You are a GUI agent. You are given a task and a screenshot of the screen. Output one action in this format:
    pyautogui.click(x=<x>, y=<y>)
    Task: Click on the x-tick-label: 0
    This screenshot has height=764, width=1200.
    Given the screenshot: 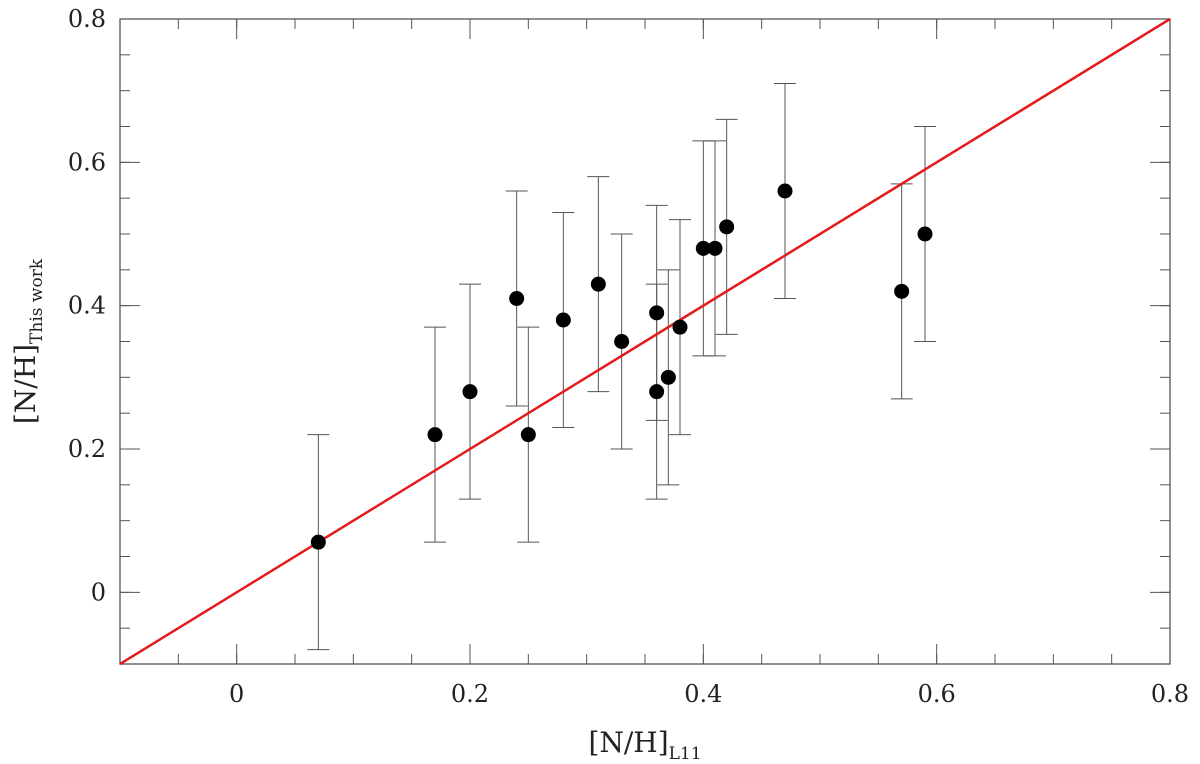 What is the action you would take?
    pyautogui.click(x=236, y=694)
    